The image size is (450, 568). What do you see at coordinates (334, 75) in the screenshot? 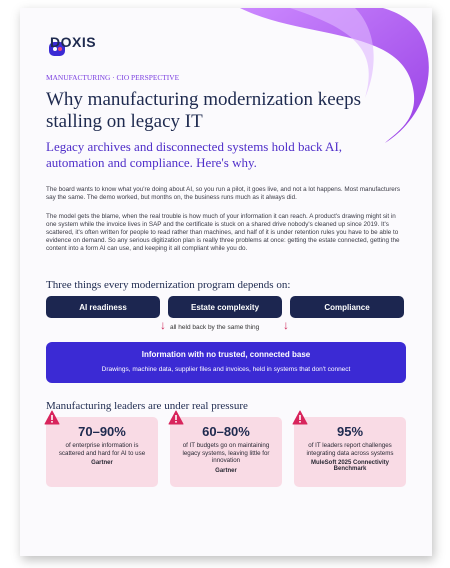
I see `swirl-decoration` at bounding box center [334, 75].